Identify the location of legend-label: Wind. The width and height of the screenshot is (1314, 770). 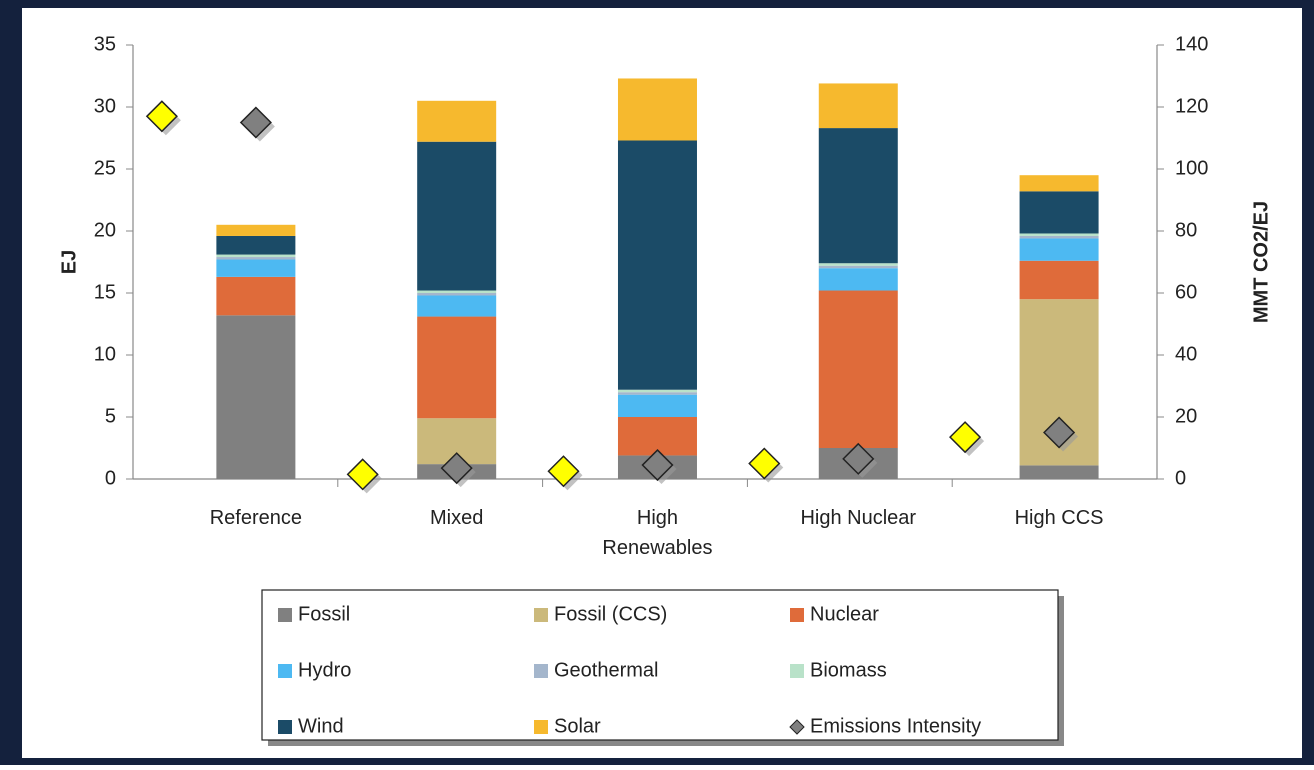
(321, 726).